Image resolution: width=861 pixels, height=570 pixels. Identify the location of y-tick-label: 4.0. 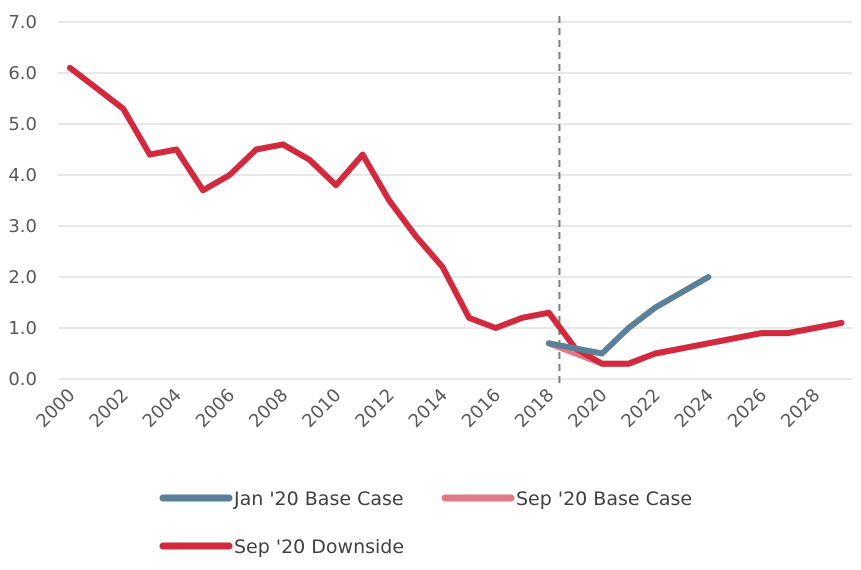
(22, 175).